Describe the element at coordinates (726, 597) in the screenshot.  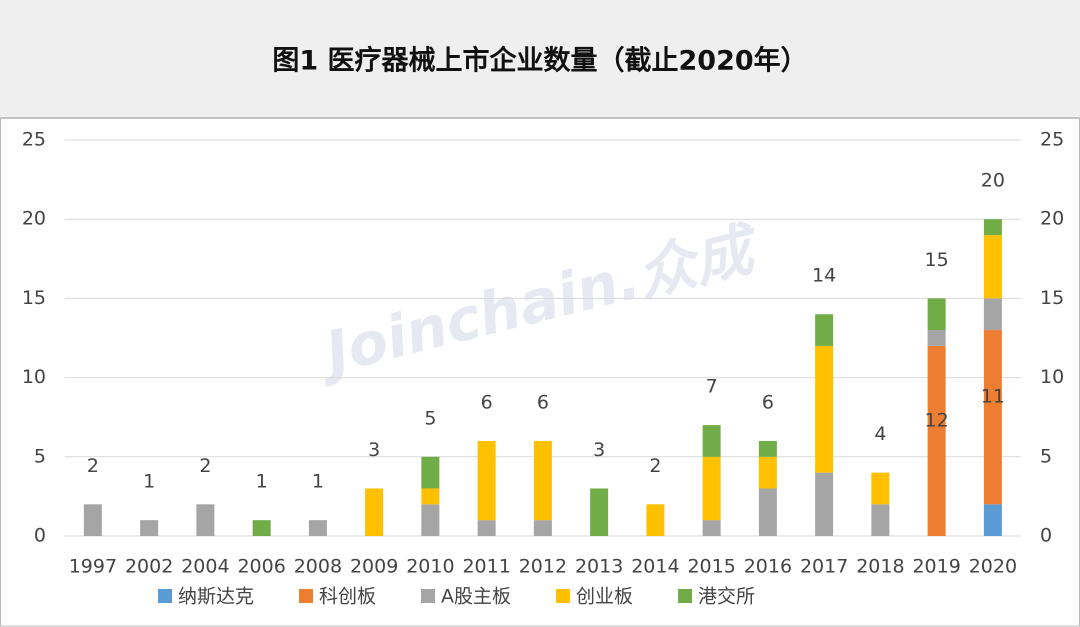
I see `legend-label: 港交所` at that location.